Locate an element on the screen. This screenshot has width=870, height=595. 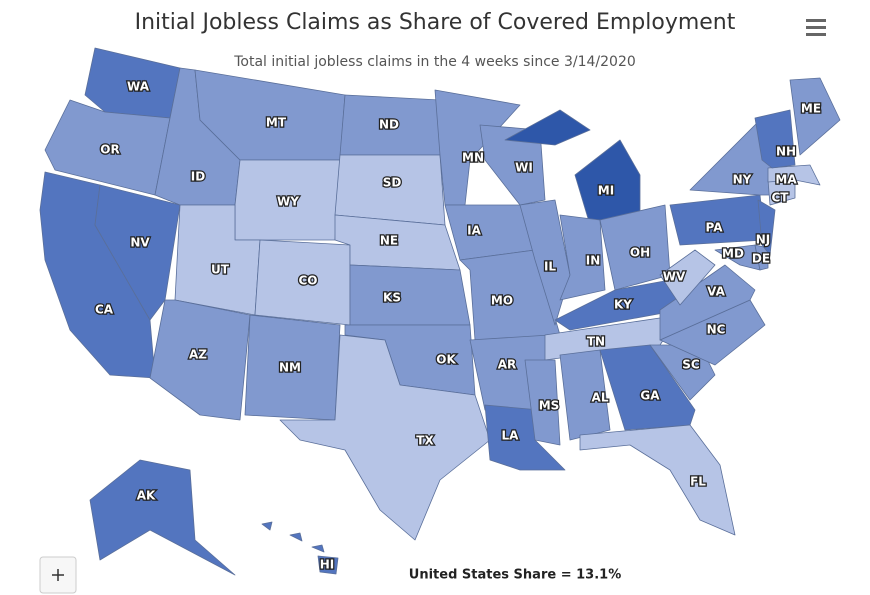
state-label: NM is located at coordinates (290, 368).